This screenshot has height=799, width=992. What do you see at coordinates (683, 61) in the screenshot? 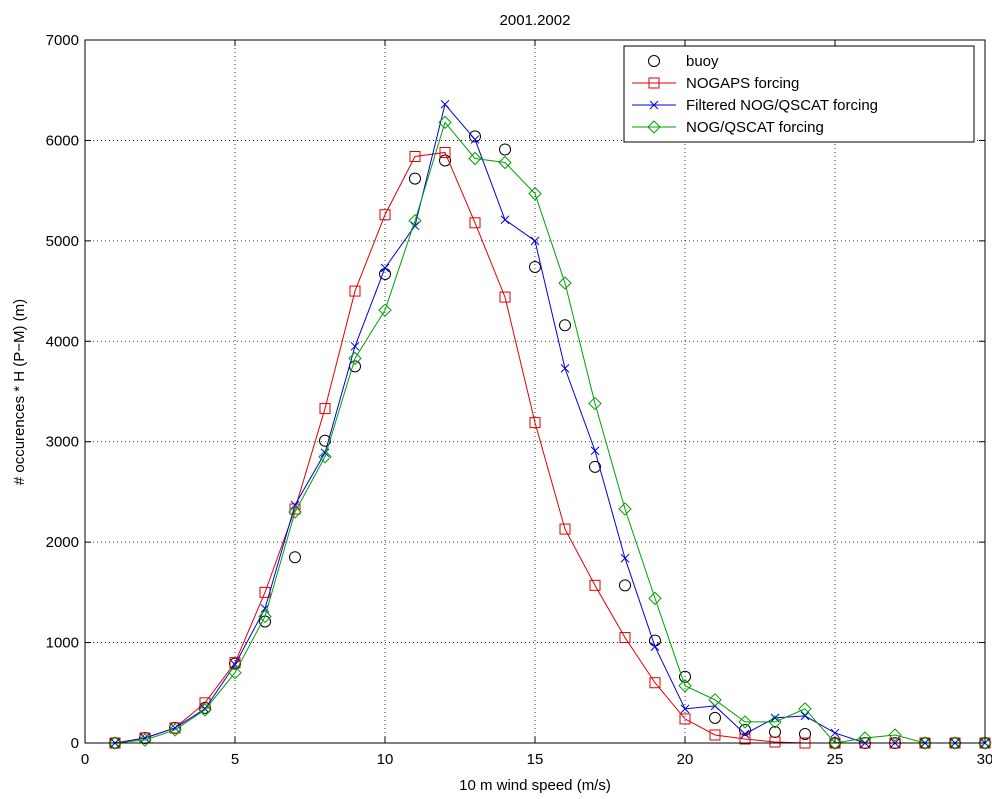
I see `legend-item: buoy` at bounding box center [683, 61].